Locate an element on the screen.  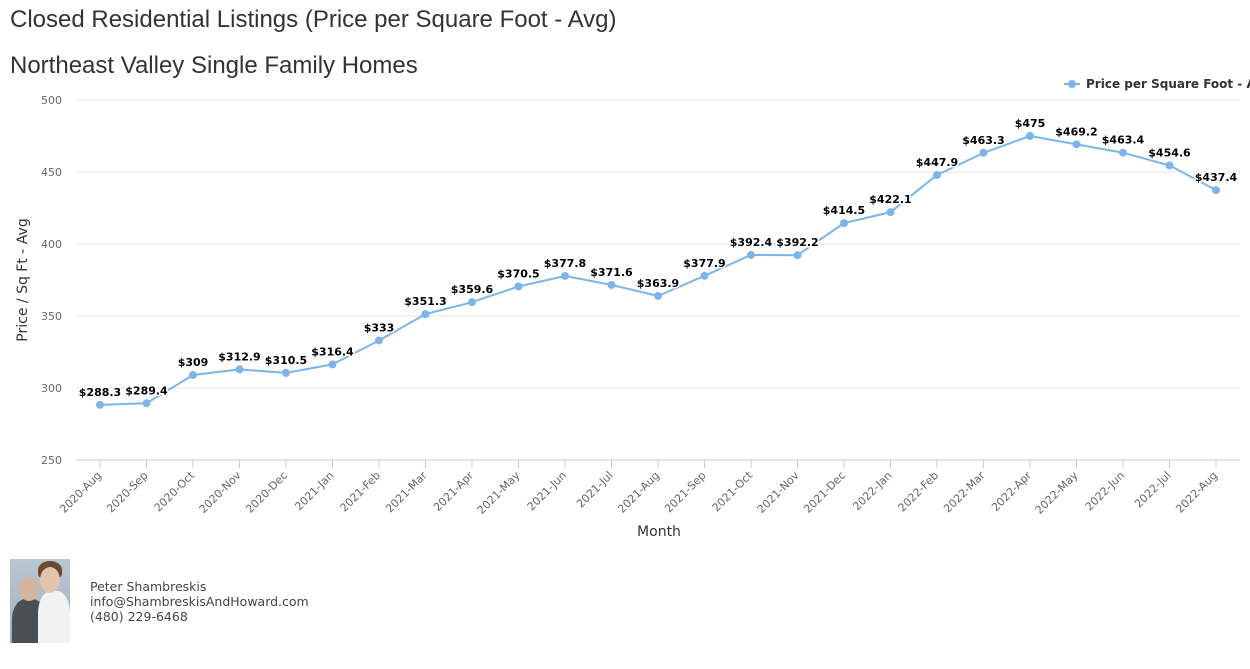
avatar is located at coordinates (40, 601).